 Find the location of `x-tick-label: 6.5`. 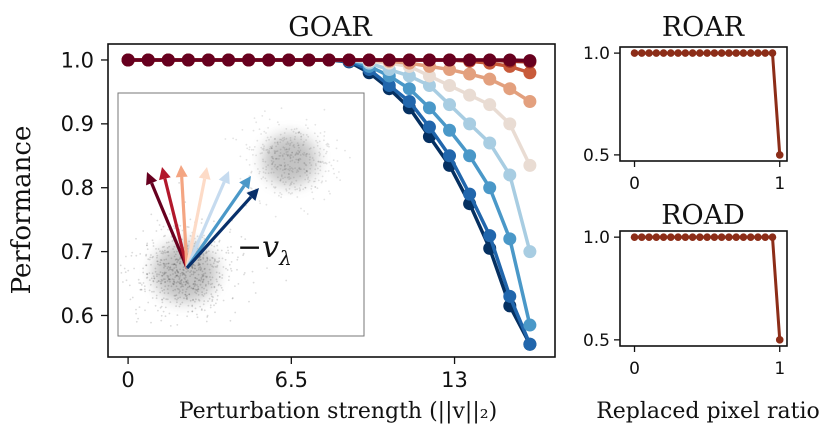

x-tick-label: 6.5 is located at coordinates (291, 380).